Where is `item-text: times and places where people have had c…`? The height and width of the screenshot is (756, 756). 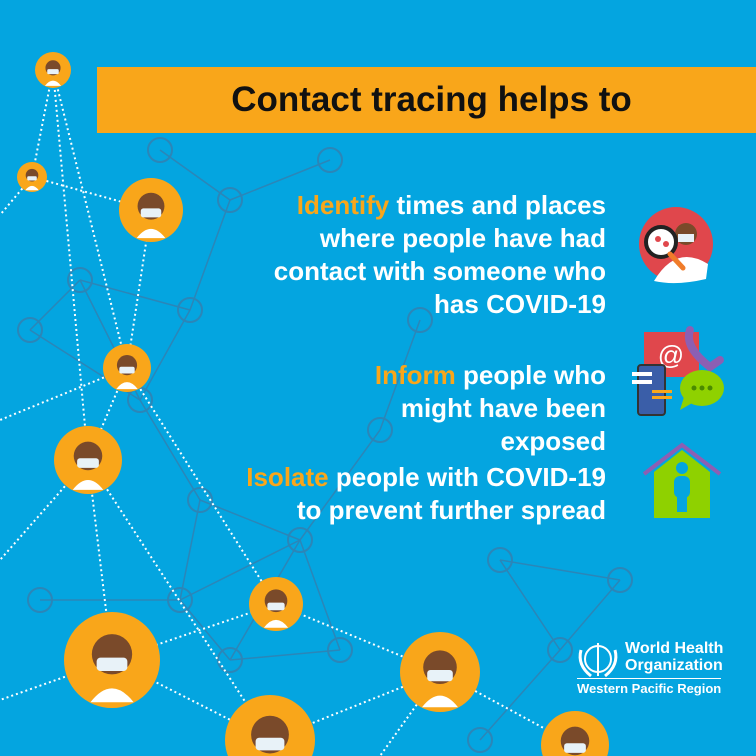 item-text: times and places where people have had c… is located at coordinates (439, 254).